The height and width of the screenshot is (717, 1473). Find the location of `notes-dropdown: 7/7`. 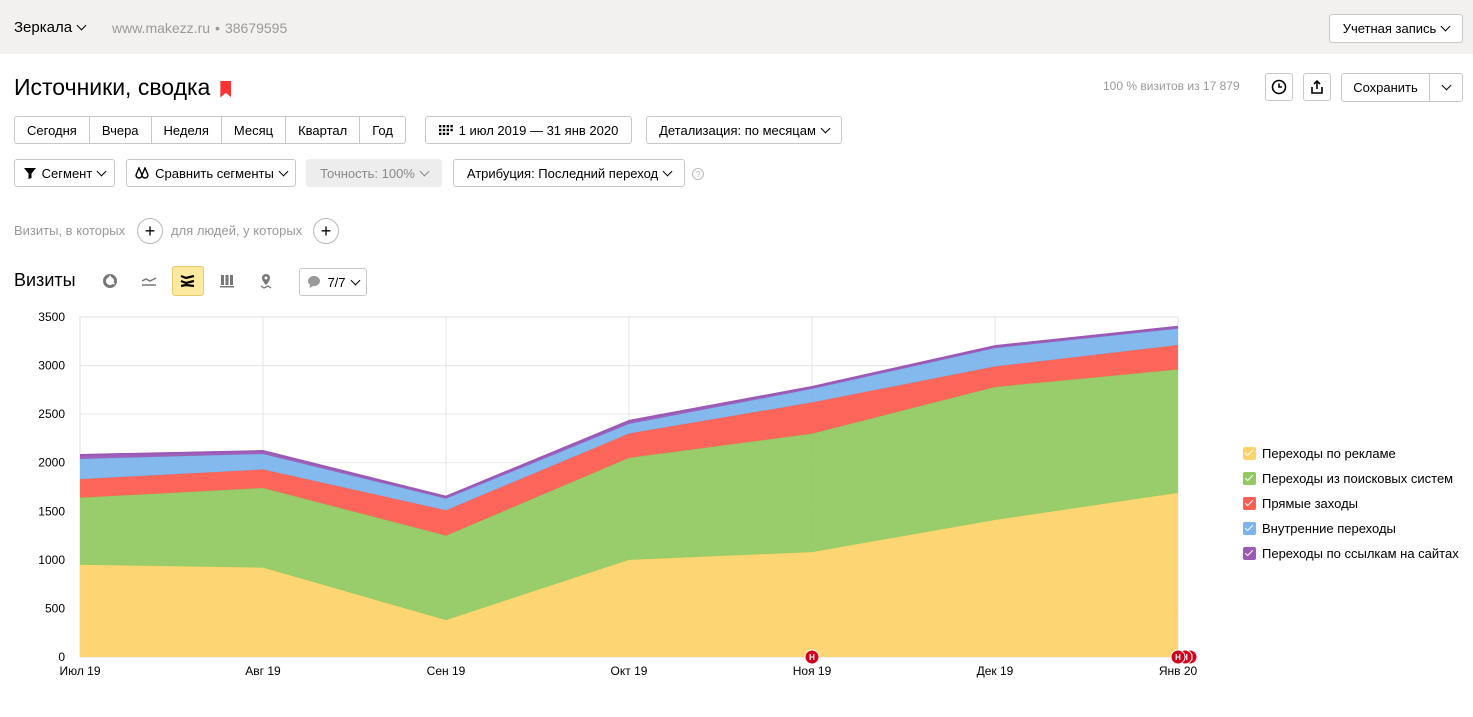

notes-dropdown: 7/7 is located at coordinates (333, 282).